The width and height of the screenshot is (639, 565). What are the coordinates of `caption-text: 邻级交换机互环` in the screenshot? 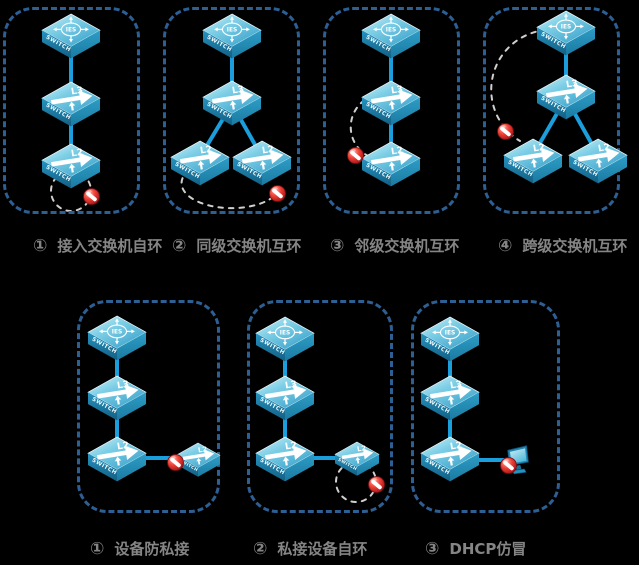 It's located at (407, 246).